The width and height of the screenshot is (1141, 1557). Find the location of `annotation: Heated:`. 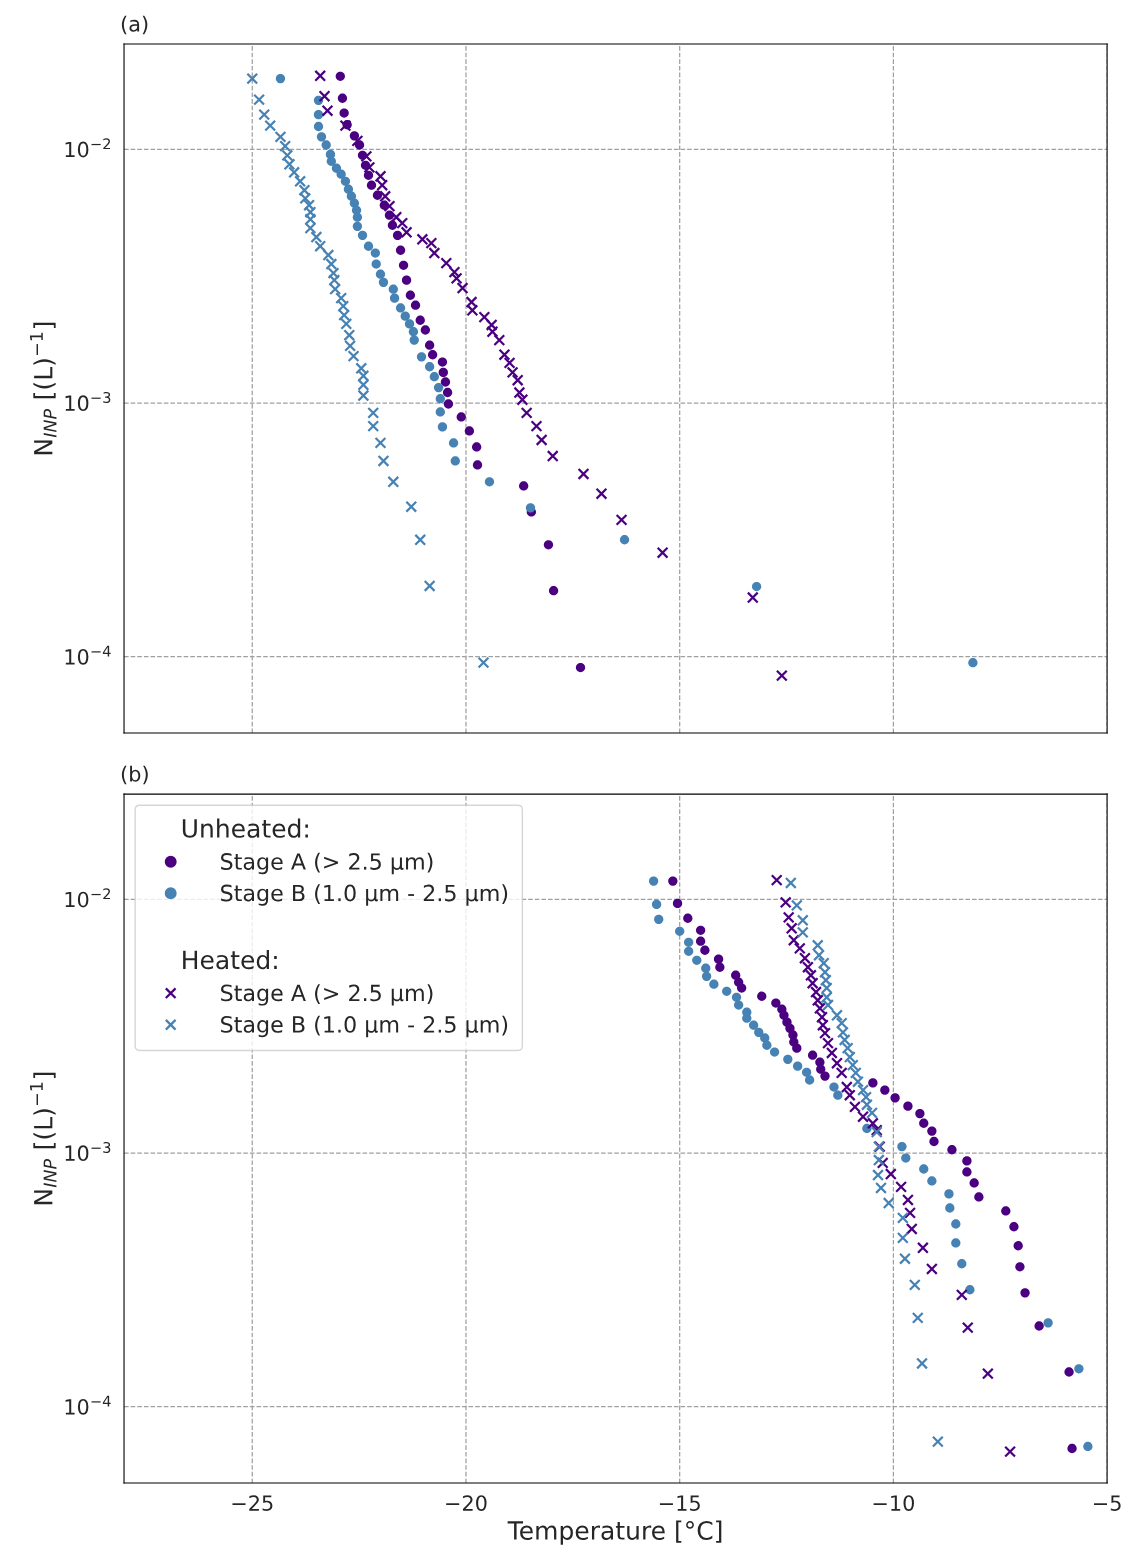

annotation: Heated: is located at coordinates (230, 959).